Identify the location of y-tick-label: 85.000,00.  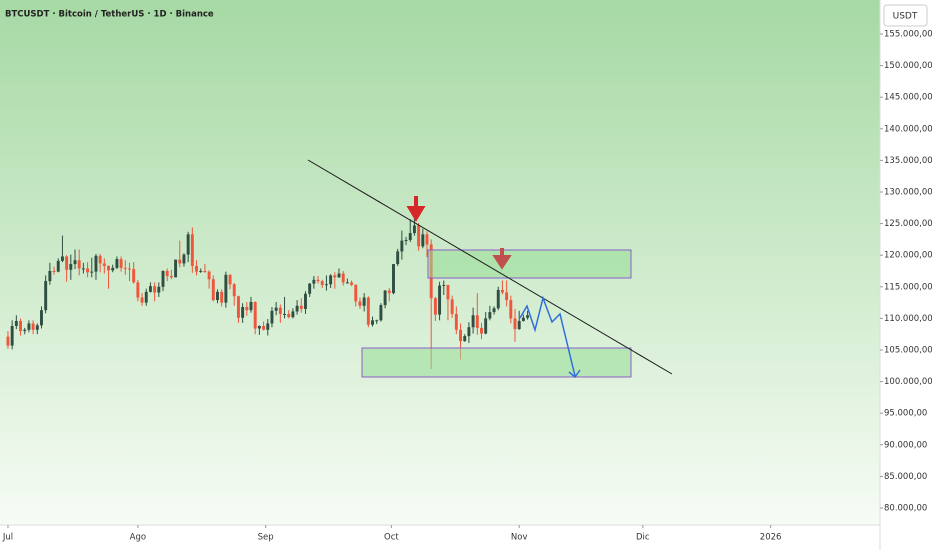
(905, 477).